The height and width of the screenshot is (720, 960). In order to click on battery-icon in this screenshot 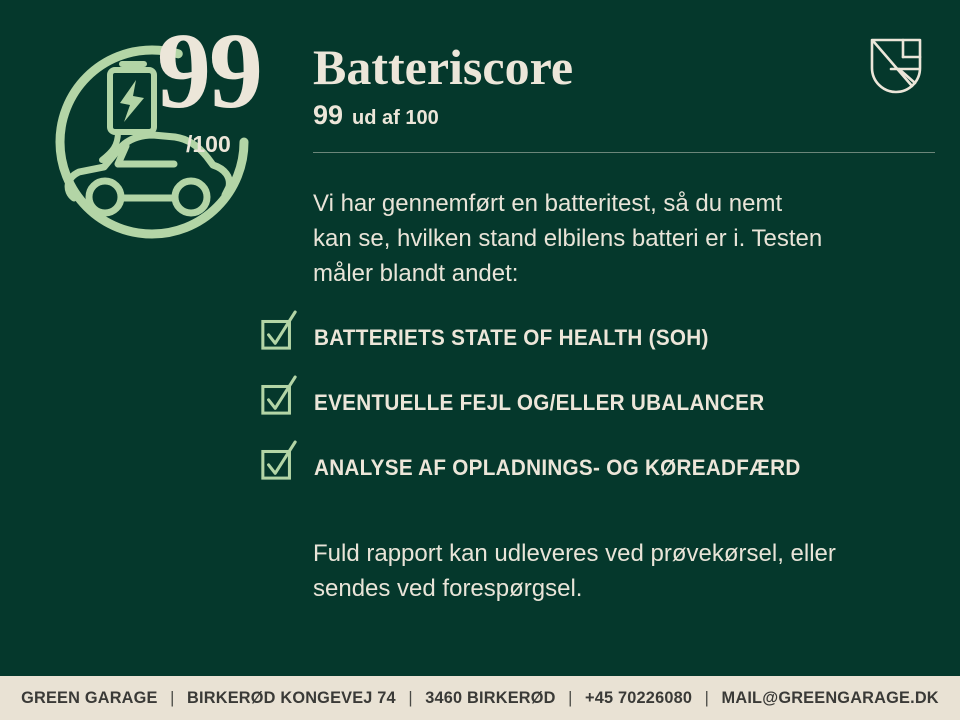, I will do `click(132, 98)`.